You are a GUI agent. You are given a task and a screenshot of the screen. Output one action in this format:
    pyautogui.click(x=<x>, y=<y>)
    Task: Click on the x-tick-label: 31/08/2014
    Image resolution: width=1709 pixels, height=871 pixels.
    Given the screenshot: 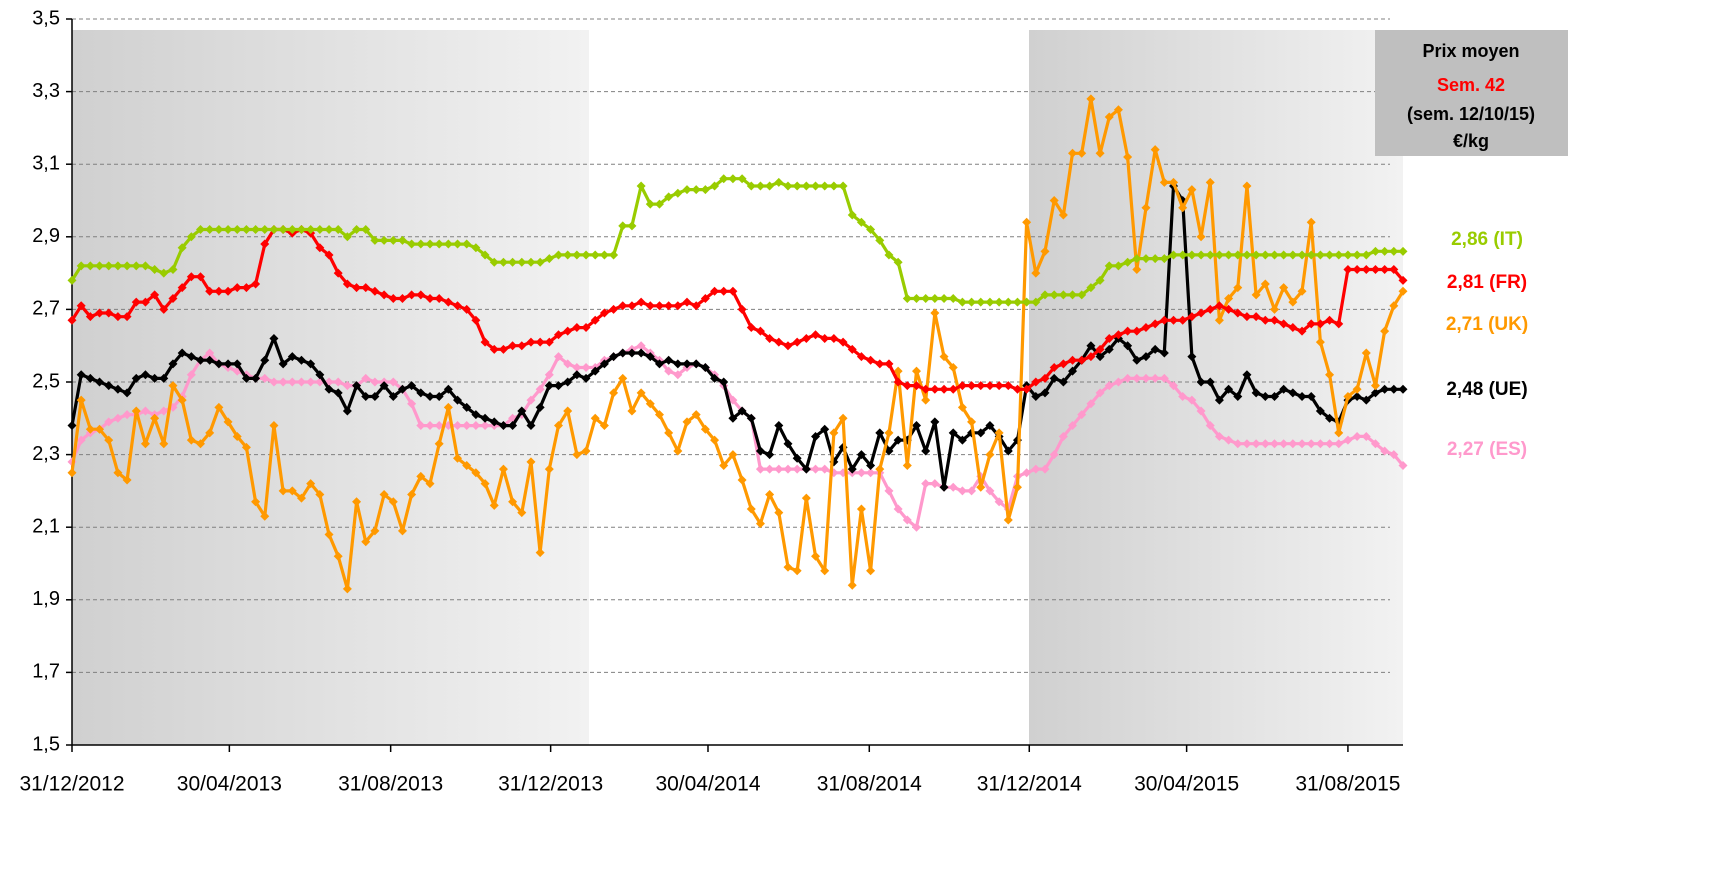 What is the action you would take?
    pyautogui.click(x=869, y=784)
    